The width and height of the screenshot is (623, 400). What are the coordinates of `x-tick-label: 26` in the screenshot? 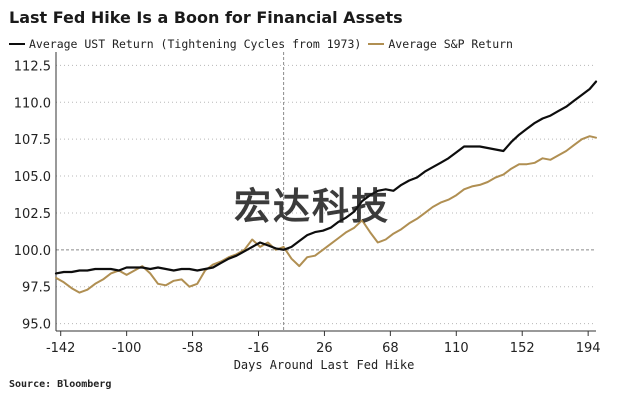 It's located at (324, 348).